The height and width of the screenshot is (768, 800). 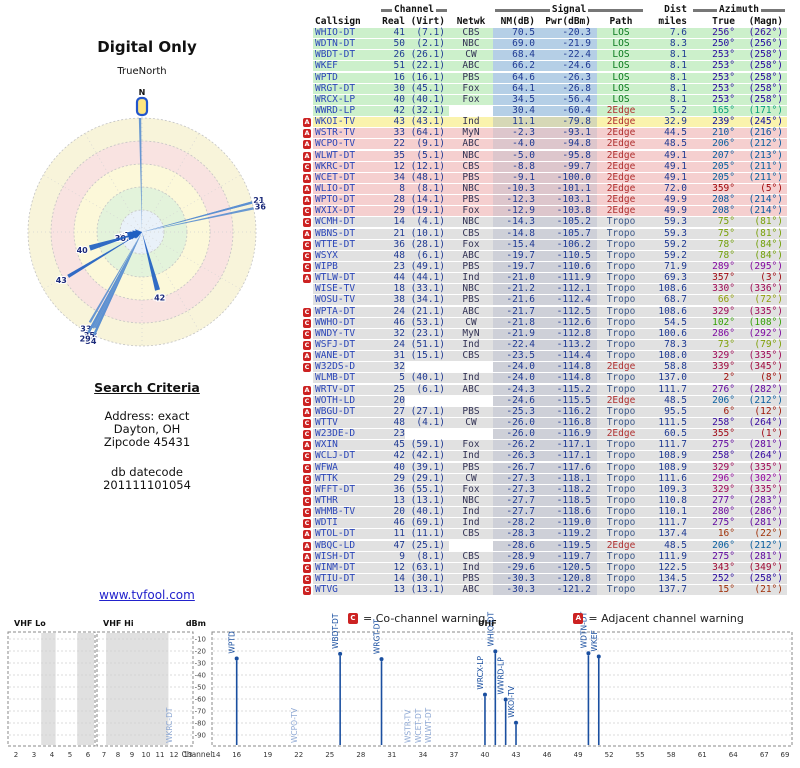 What do you see at coordinates (568, 467) in the screenshot?
I see `power-cell: -117.6` at bounding box center [568, 467].